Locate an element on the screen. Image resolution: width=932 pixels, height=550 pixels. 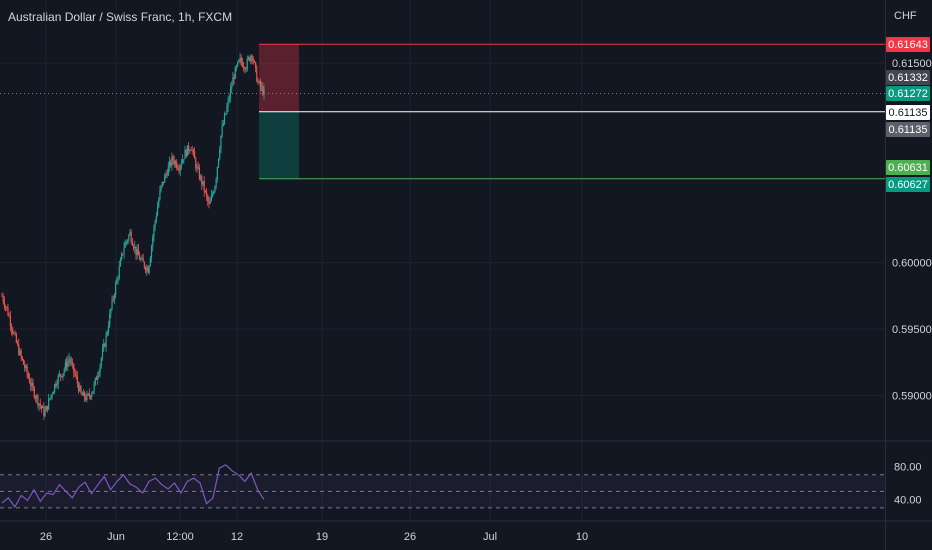
time-tick-3: 12 is located at coordinates (237, 537).